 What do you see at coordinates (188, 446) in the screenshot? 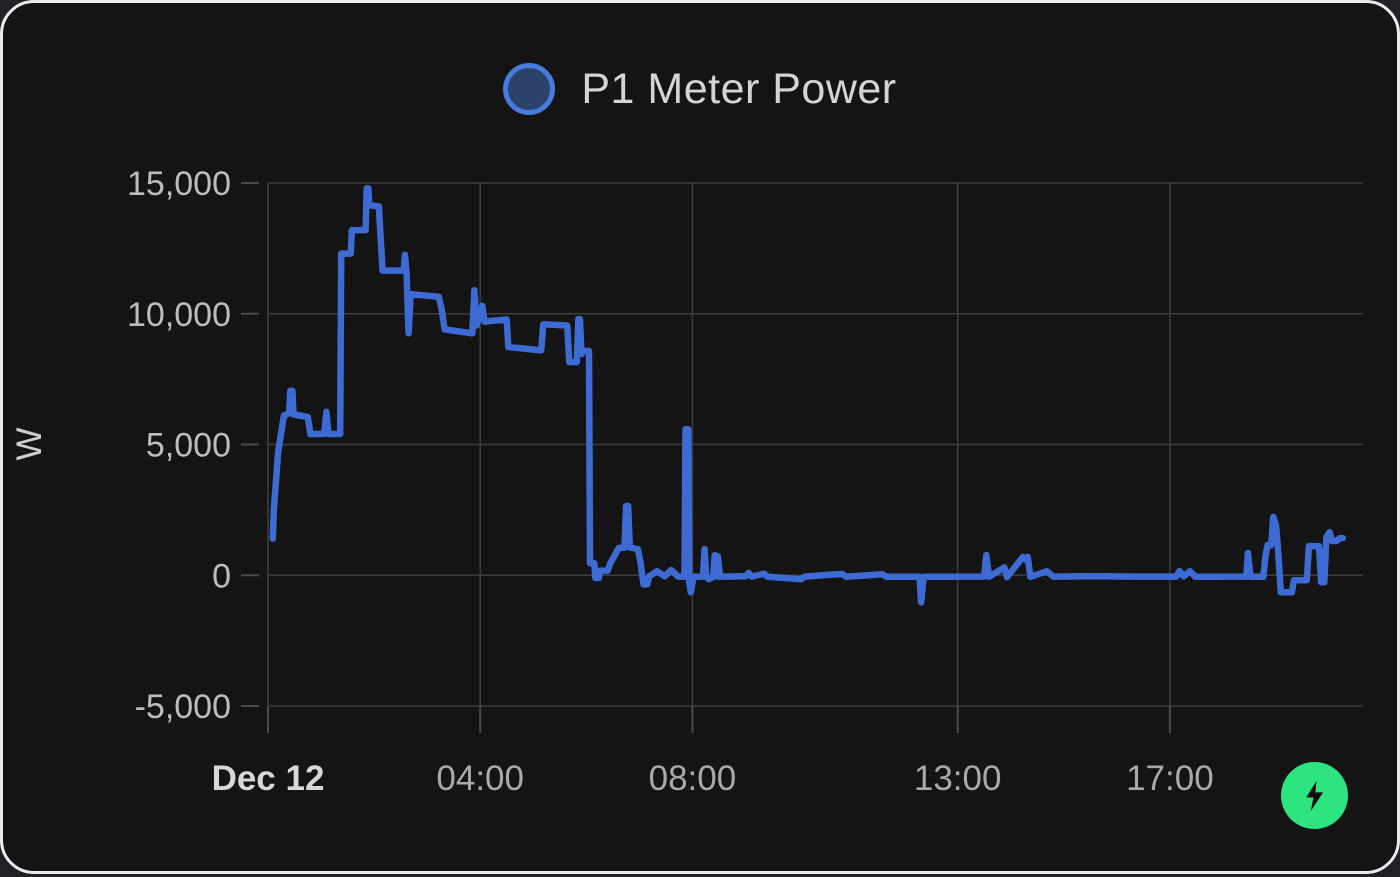
I see `y-axis-label: 5,000` at bounding box center [188, 446].